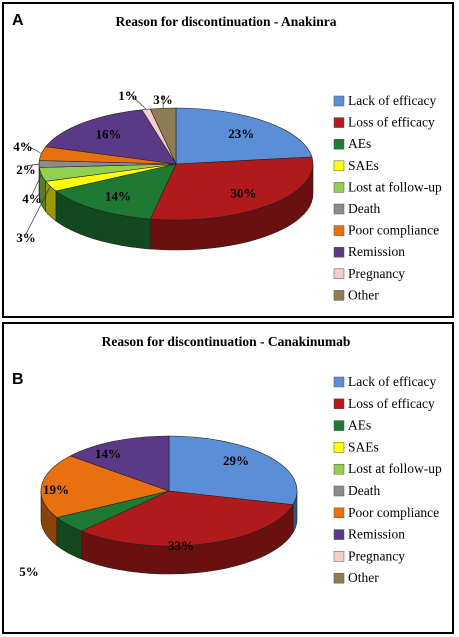 The image size is (459, 637). I want to click on pie-slice-poor-compliance, so click(105, 486).